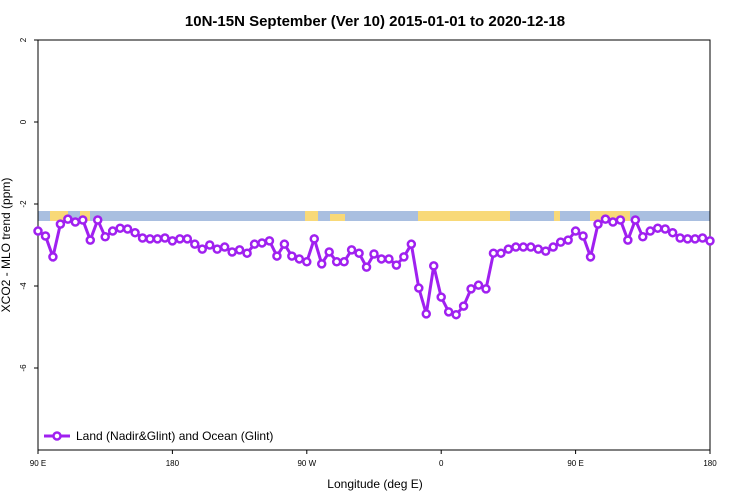 This screenshot has height=500, width=750. What do you see at coordinates (374, 216) in the screenshot?
I see `ocean-band` at bounding box center [374, 216].